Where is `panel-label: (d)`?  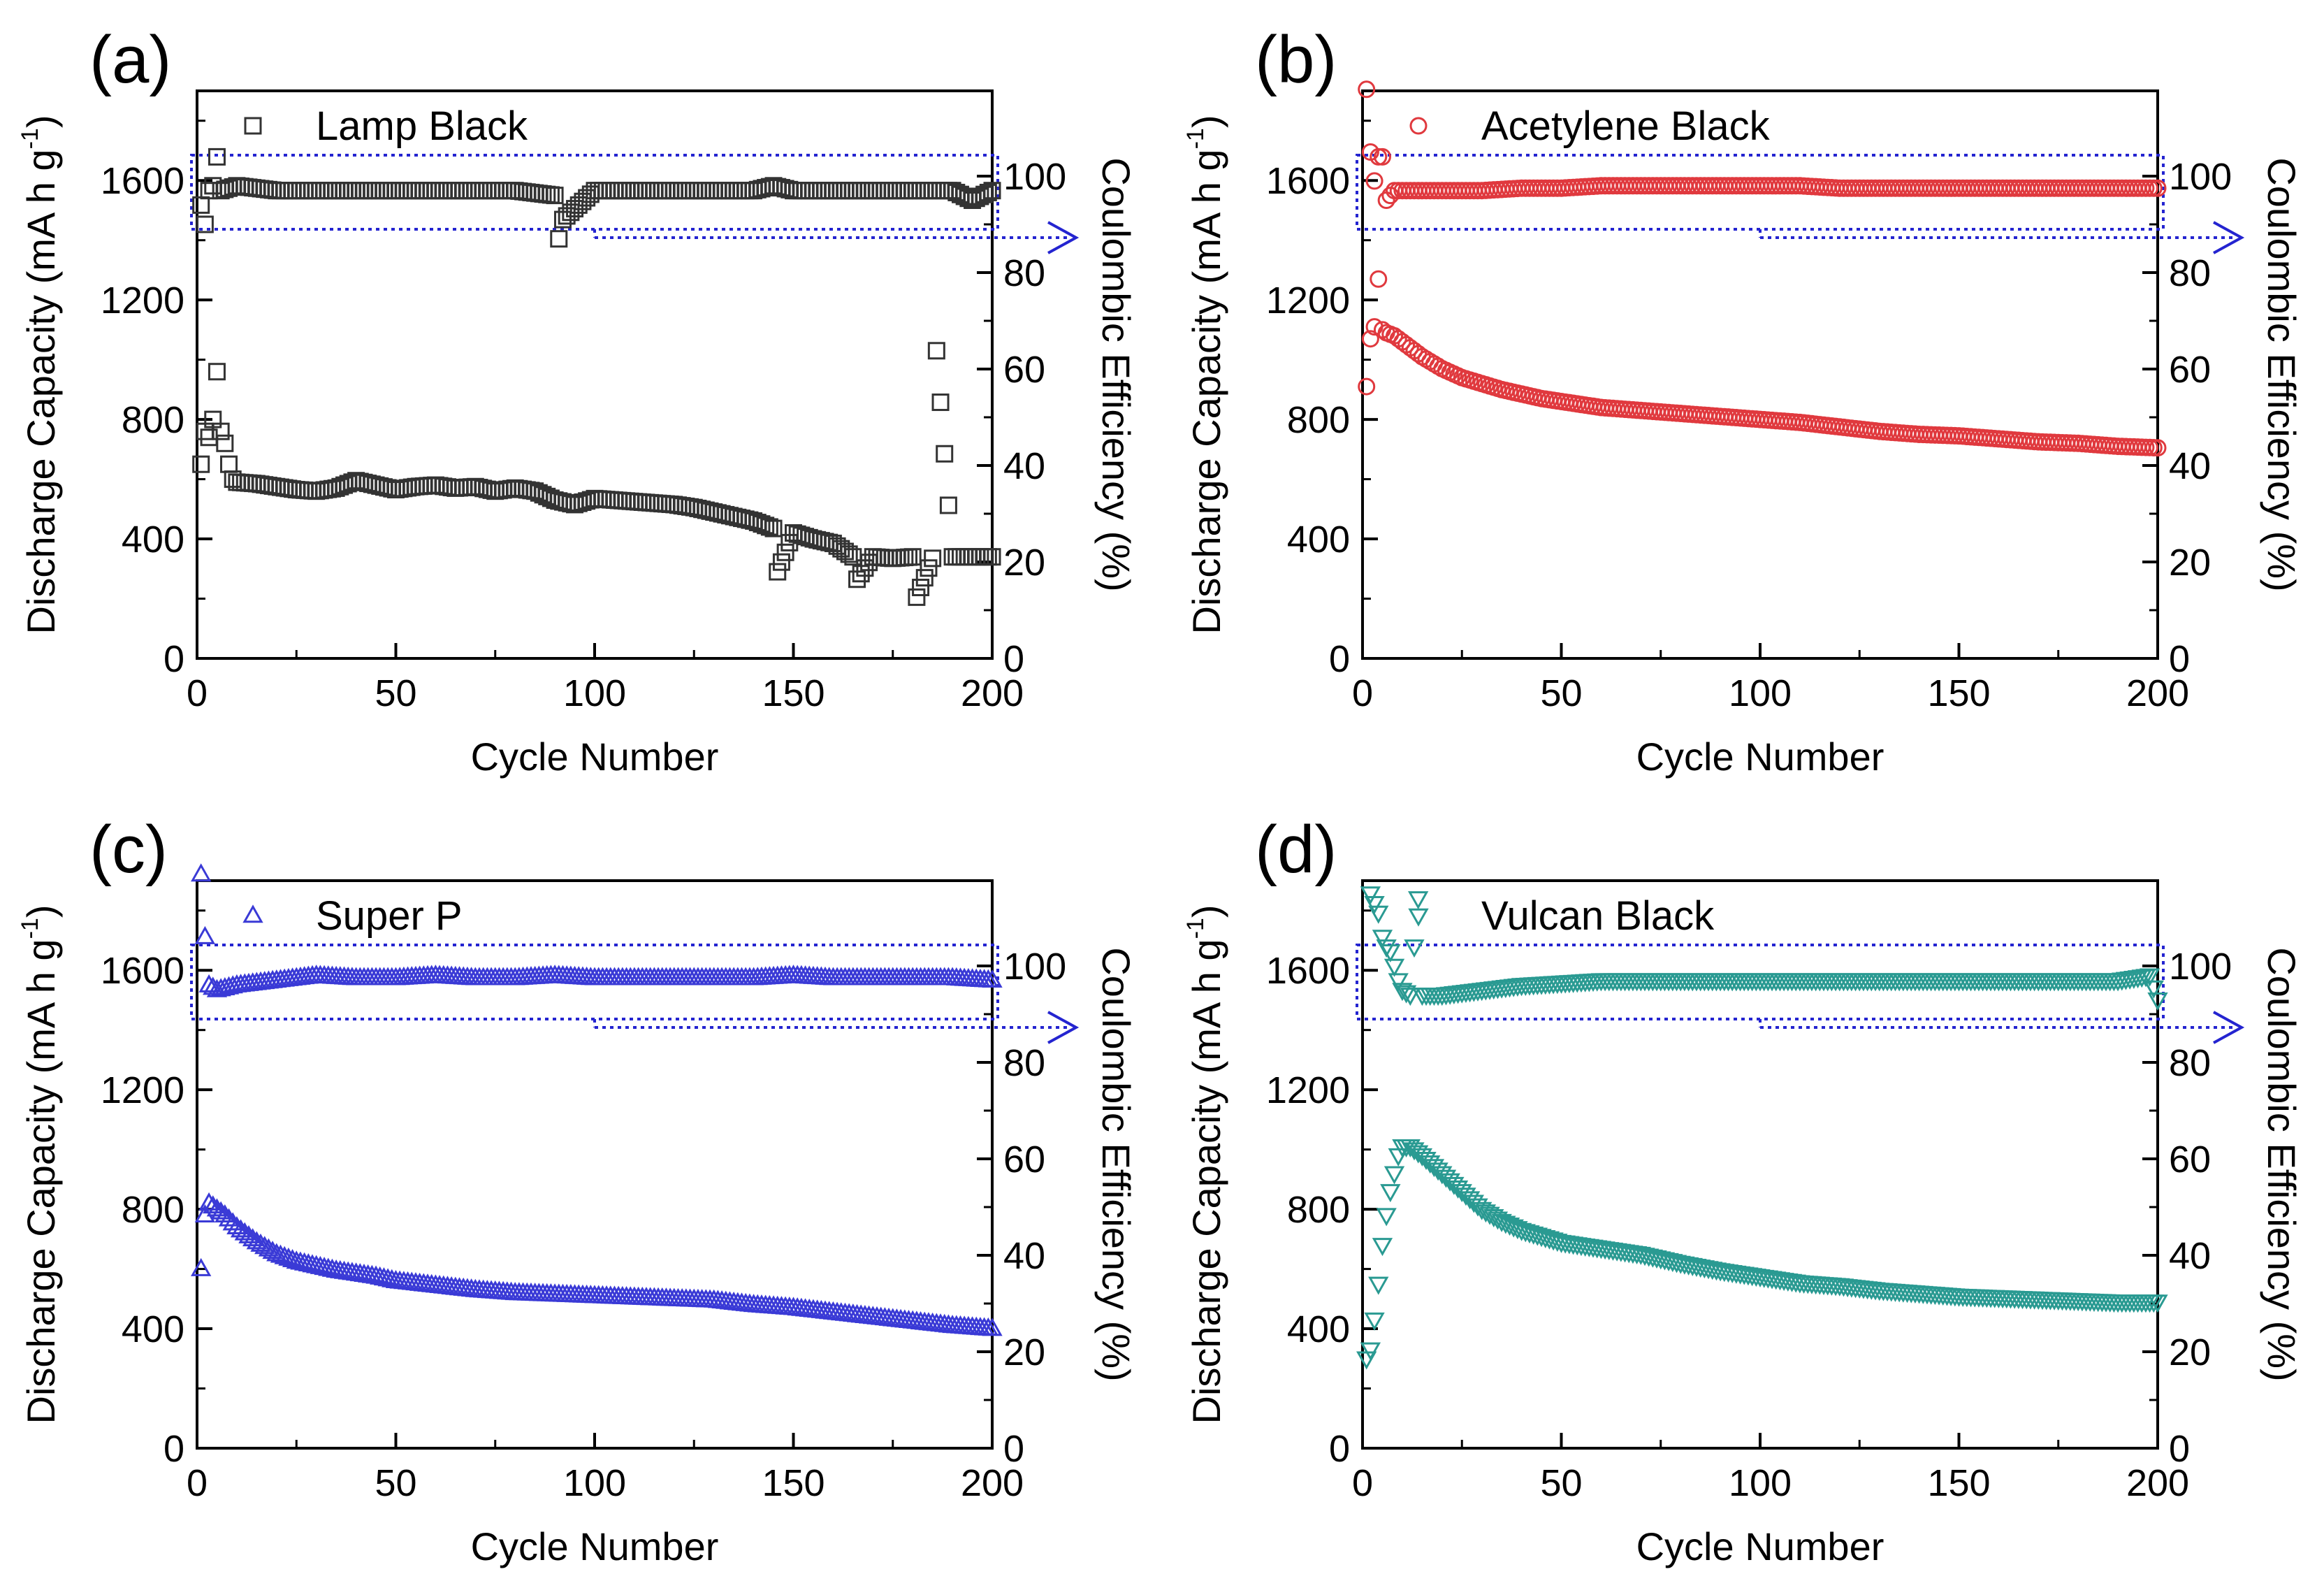 panel-label: (d) is located at coordinates (1296, 849).